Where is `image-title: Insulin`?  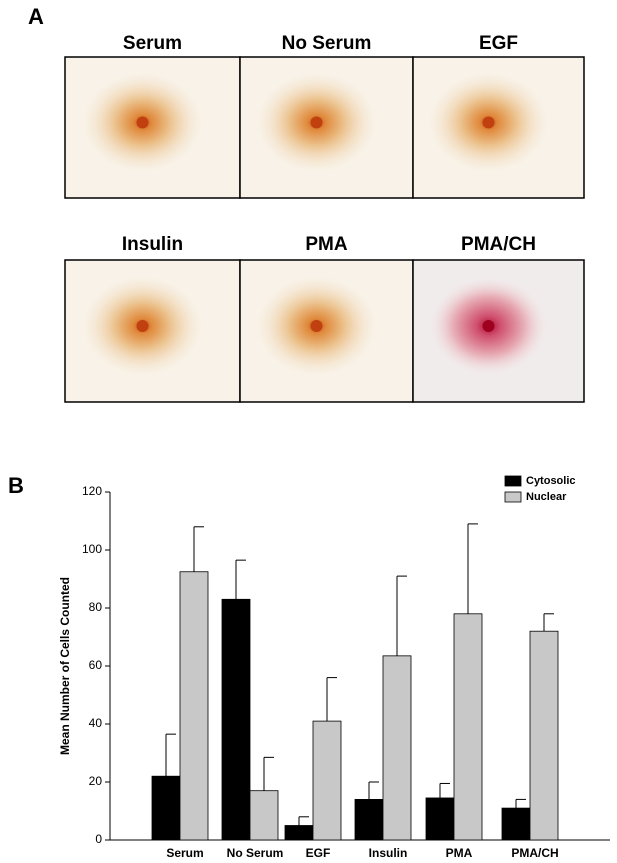 image-title: Insulin is located at coordinates (152, 244).